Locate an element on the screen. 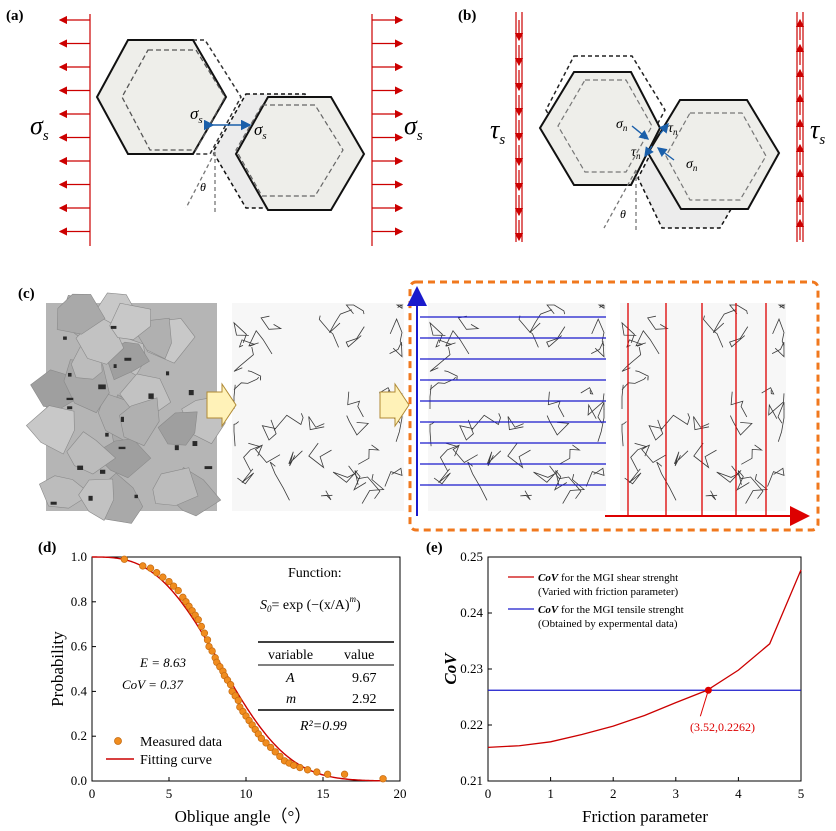 This screenshot has height=831, width=836. legend-shear-line1: CoV for the MGI shear strenght is located at coordinates (608, 578).